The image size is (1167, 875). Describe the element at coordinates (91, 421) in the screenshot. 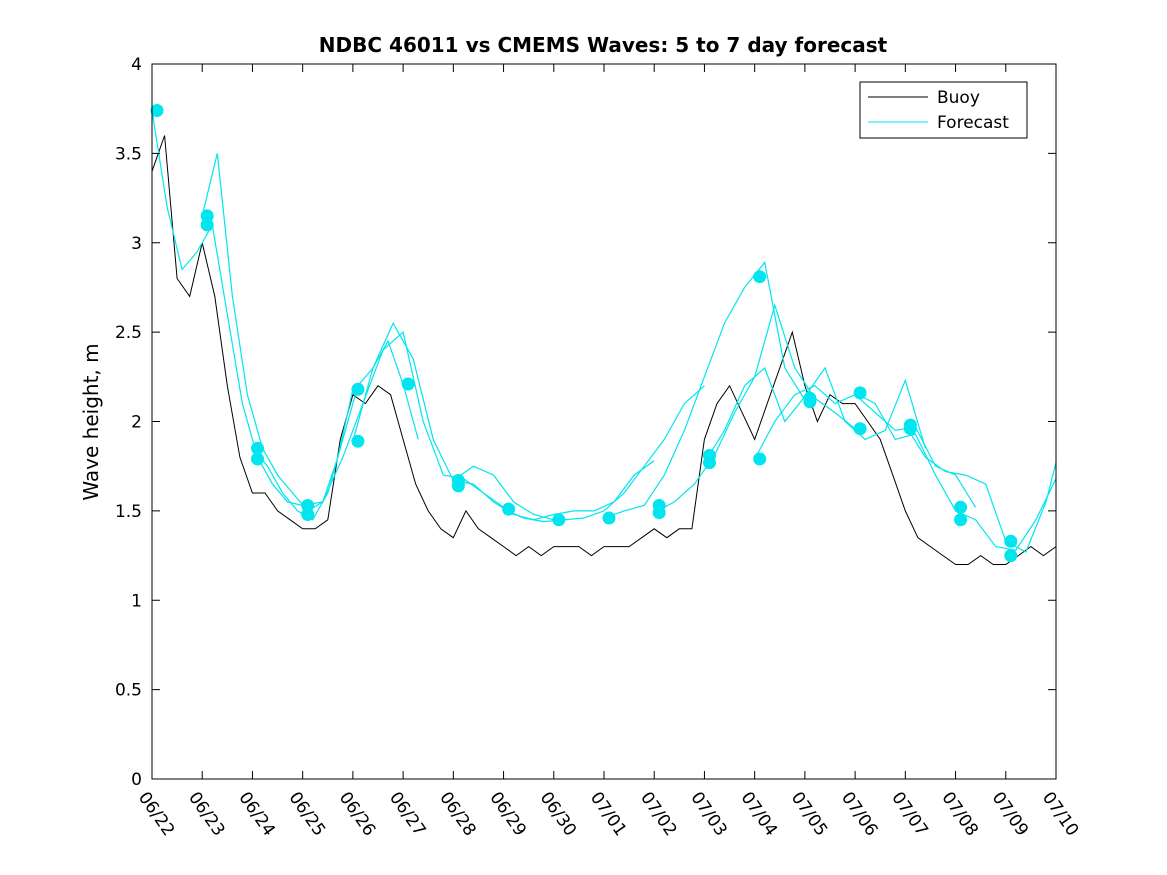

I see `y-axis-label: Wave height, m` at that location.